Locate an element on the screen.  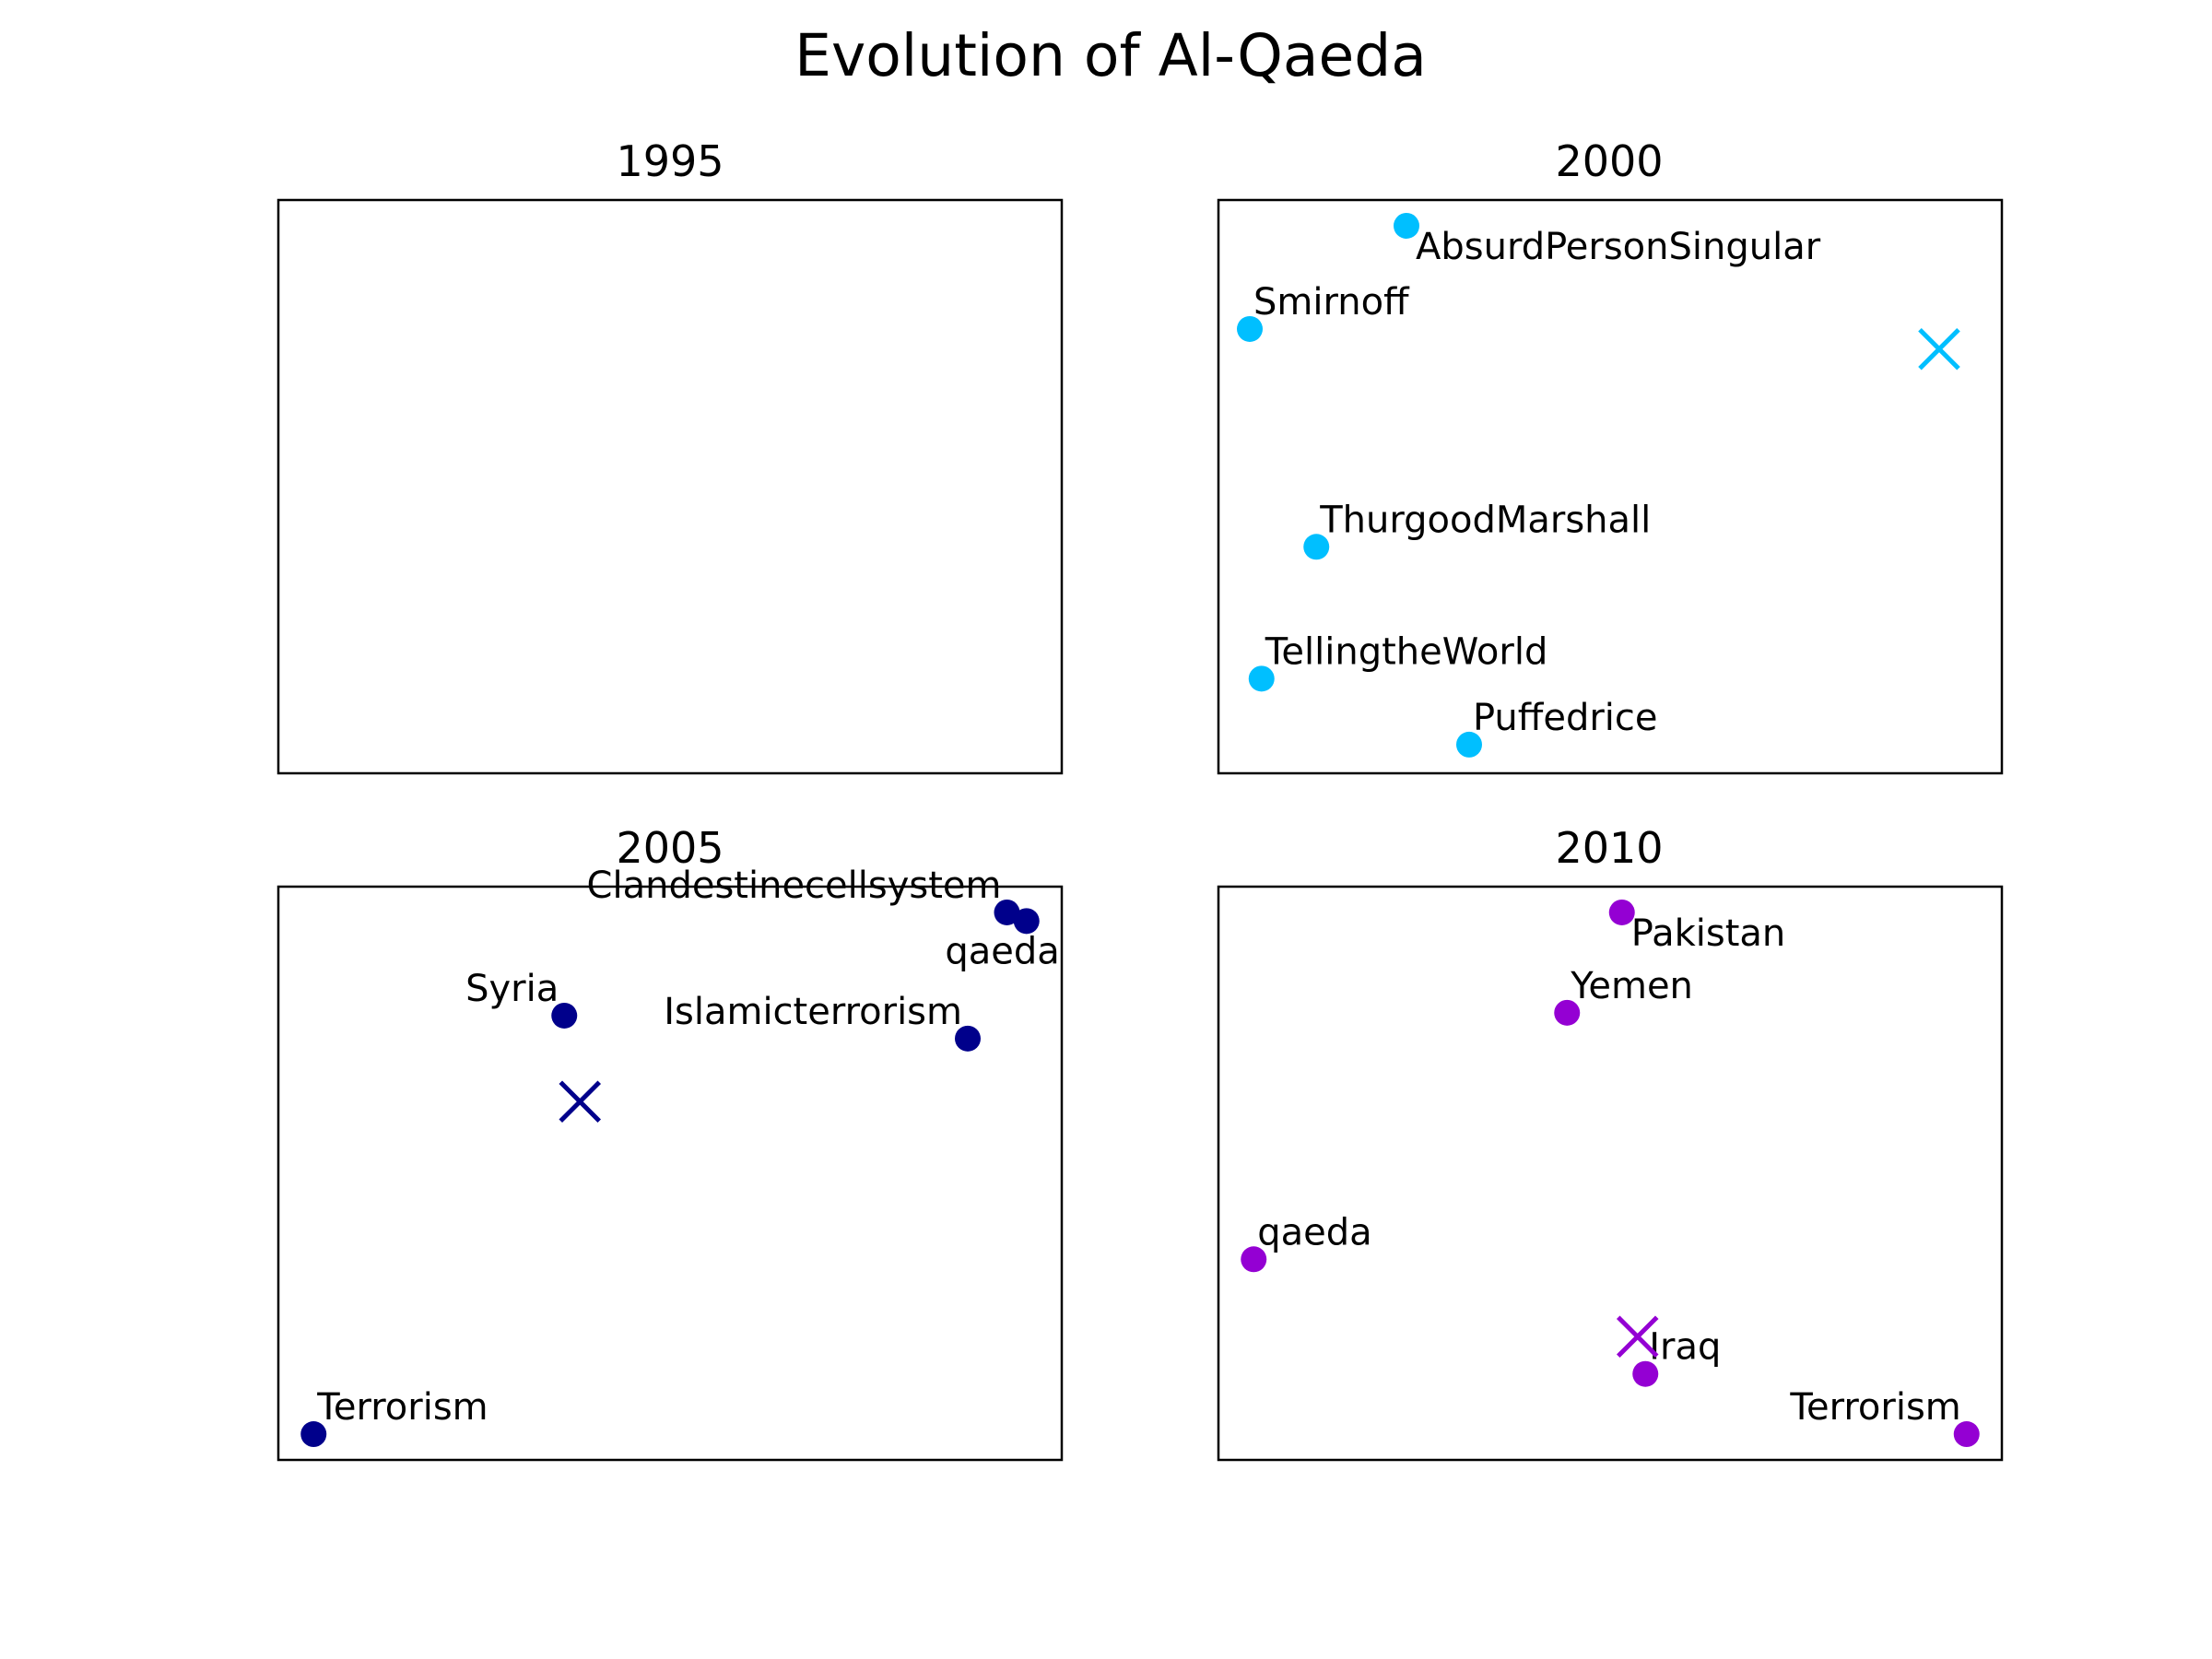
label-2000-absurdpersonsingular: AbsurdPersonSingular is located at coordinates (1618, 247).